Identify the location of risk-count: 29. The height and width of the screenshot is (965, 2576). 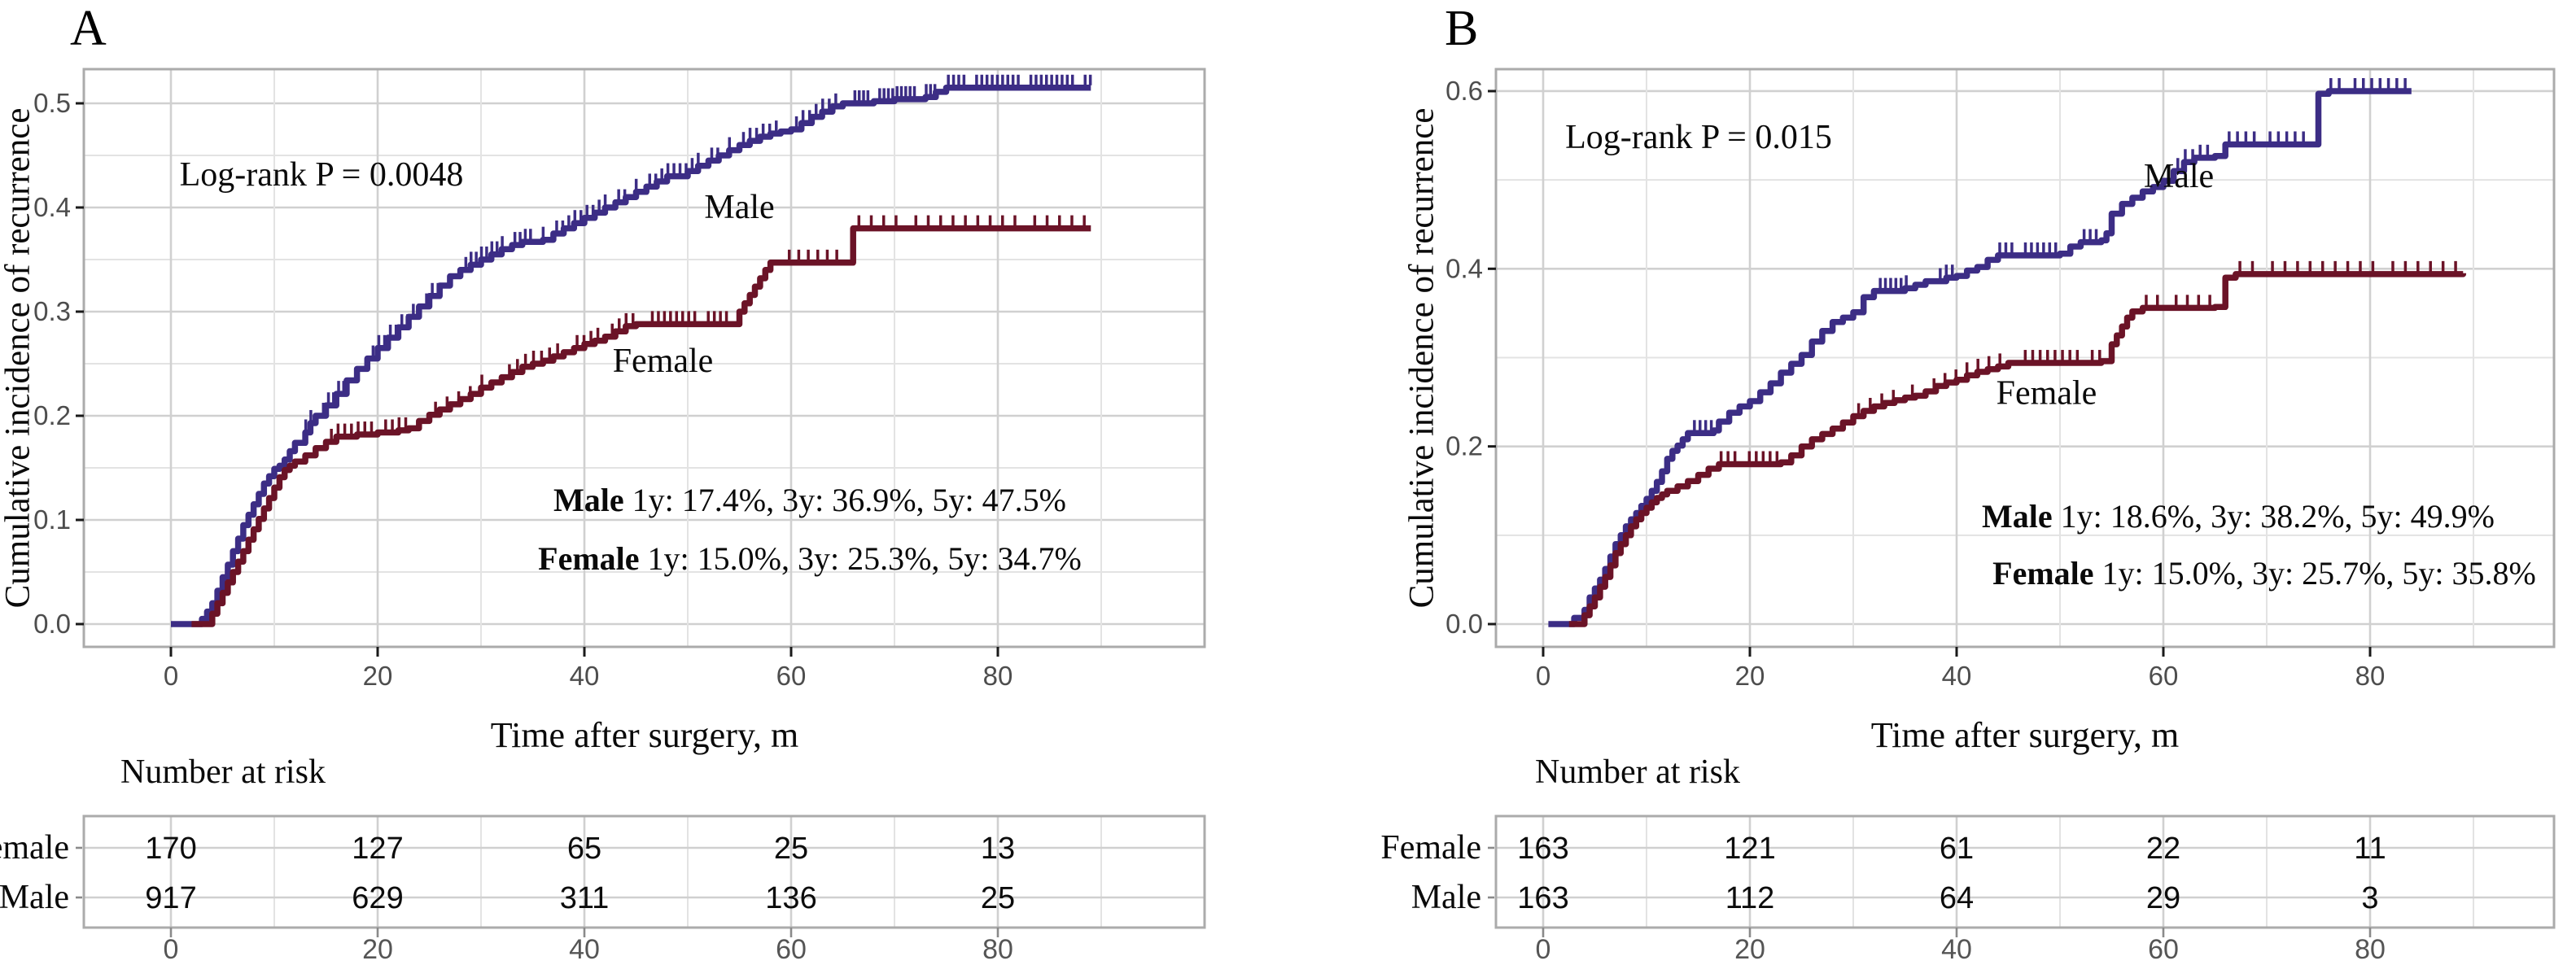
(2163, 898).